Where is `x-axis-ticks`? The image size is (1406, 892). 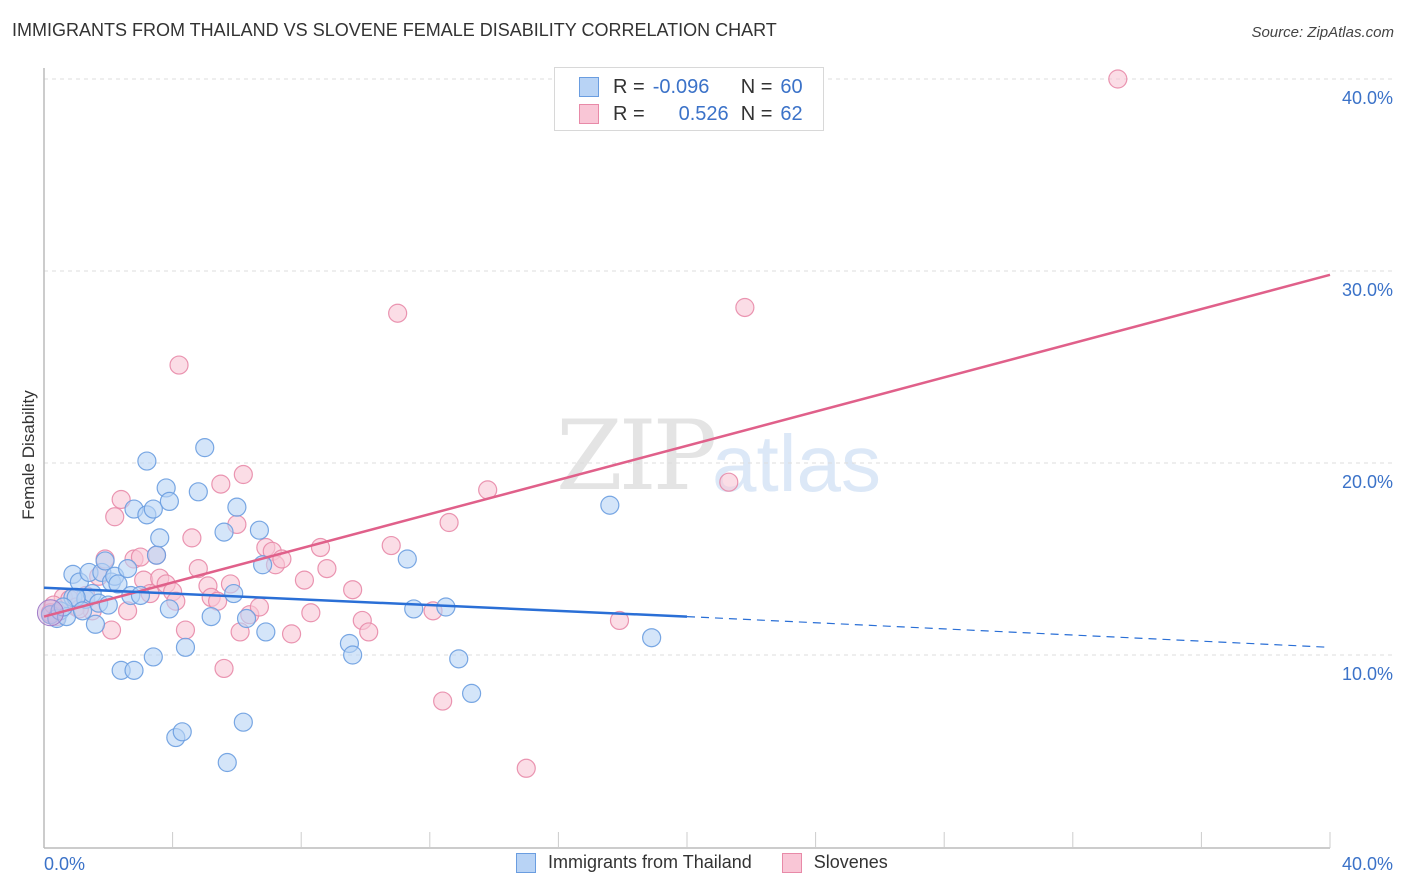
x-axis-ticks is located at coordinates (751, 840).